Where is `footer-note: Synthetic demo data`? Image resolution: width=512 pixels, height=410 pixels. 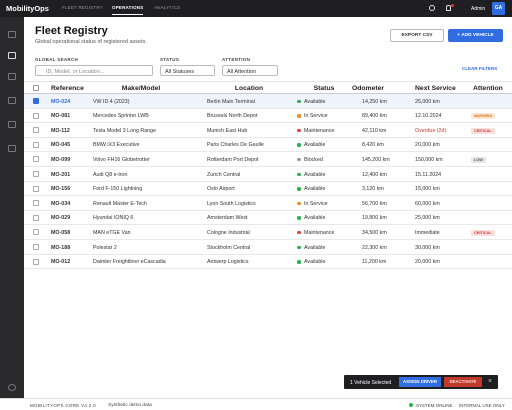 footer-note: Synthetic demo data is located at coordinates (130, 405).